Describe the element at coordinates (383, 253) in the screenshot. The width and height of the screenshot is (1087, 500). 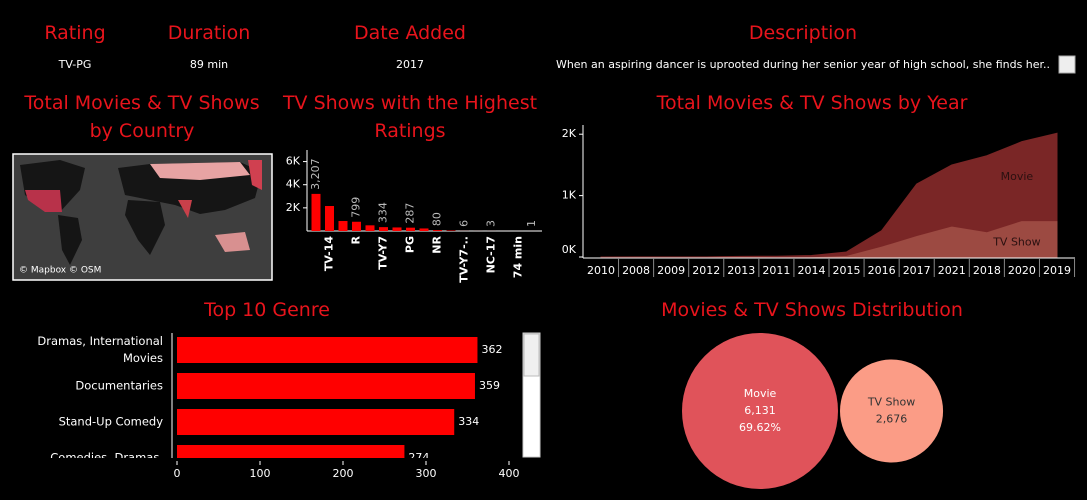
I see `x-tick-label: TV-Y7` at that location.